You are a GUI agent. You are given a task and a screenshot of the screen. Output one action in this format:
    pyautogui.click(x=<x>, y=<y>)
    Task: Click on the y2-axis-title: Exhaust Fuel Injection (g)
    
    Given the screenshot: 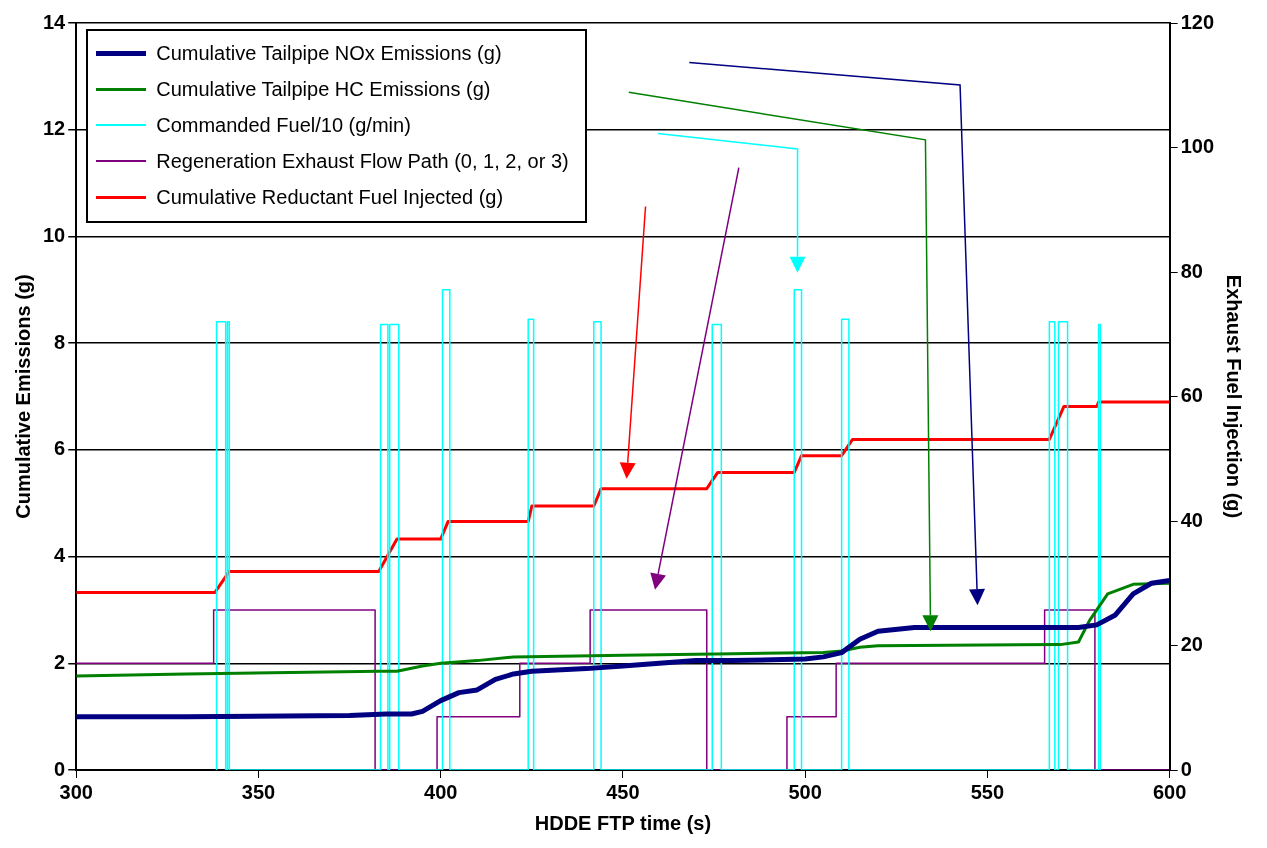 What is the action you would take?
    pyautogui.click(x=1234, y=396)
    